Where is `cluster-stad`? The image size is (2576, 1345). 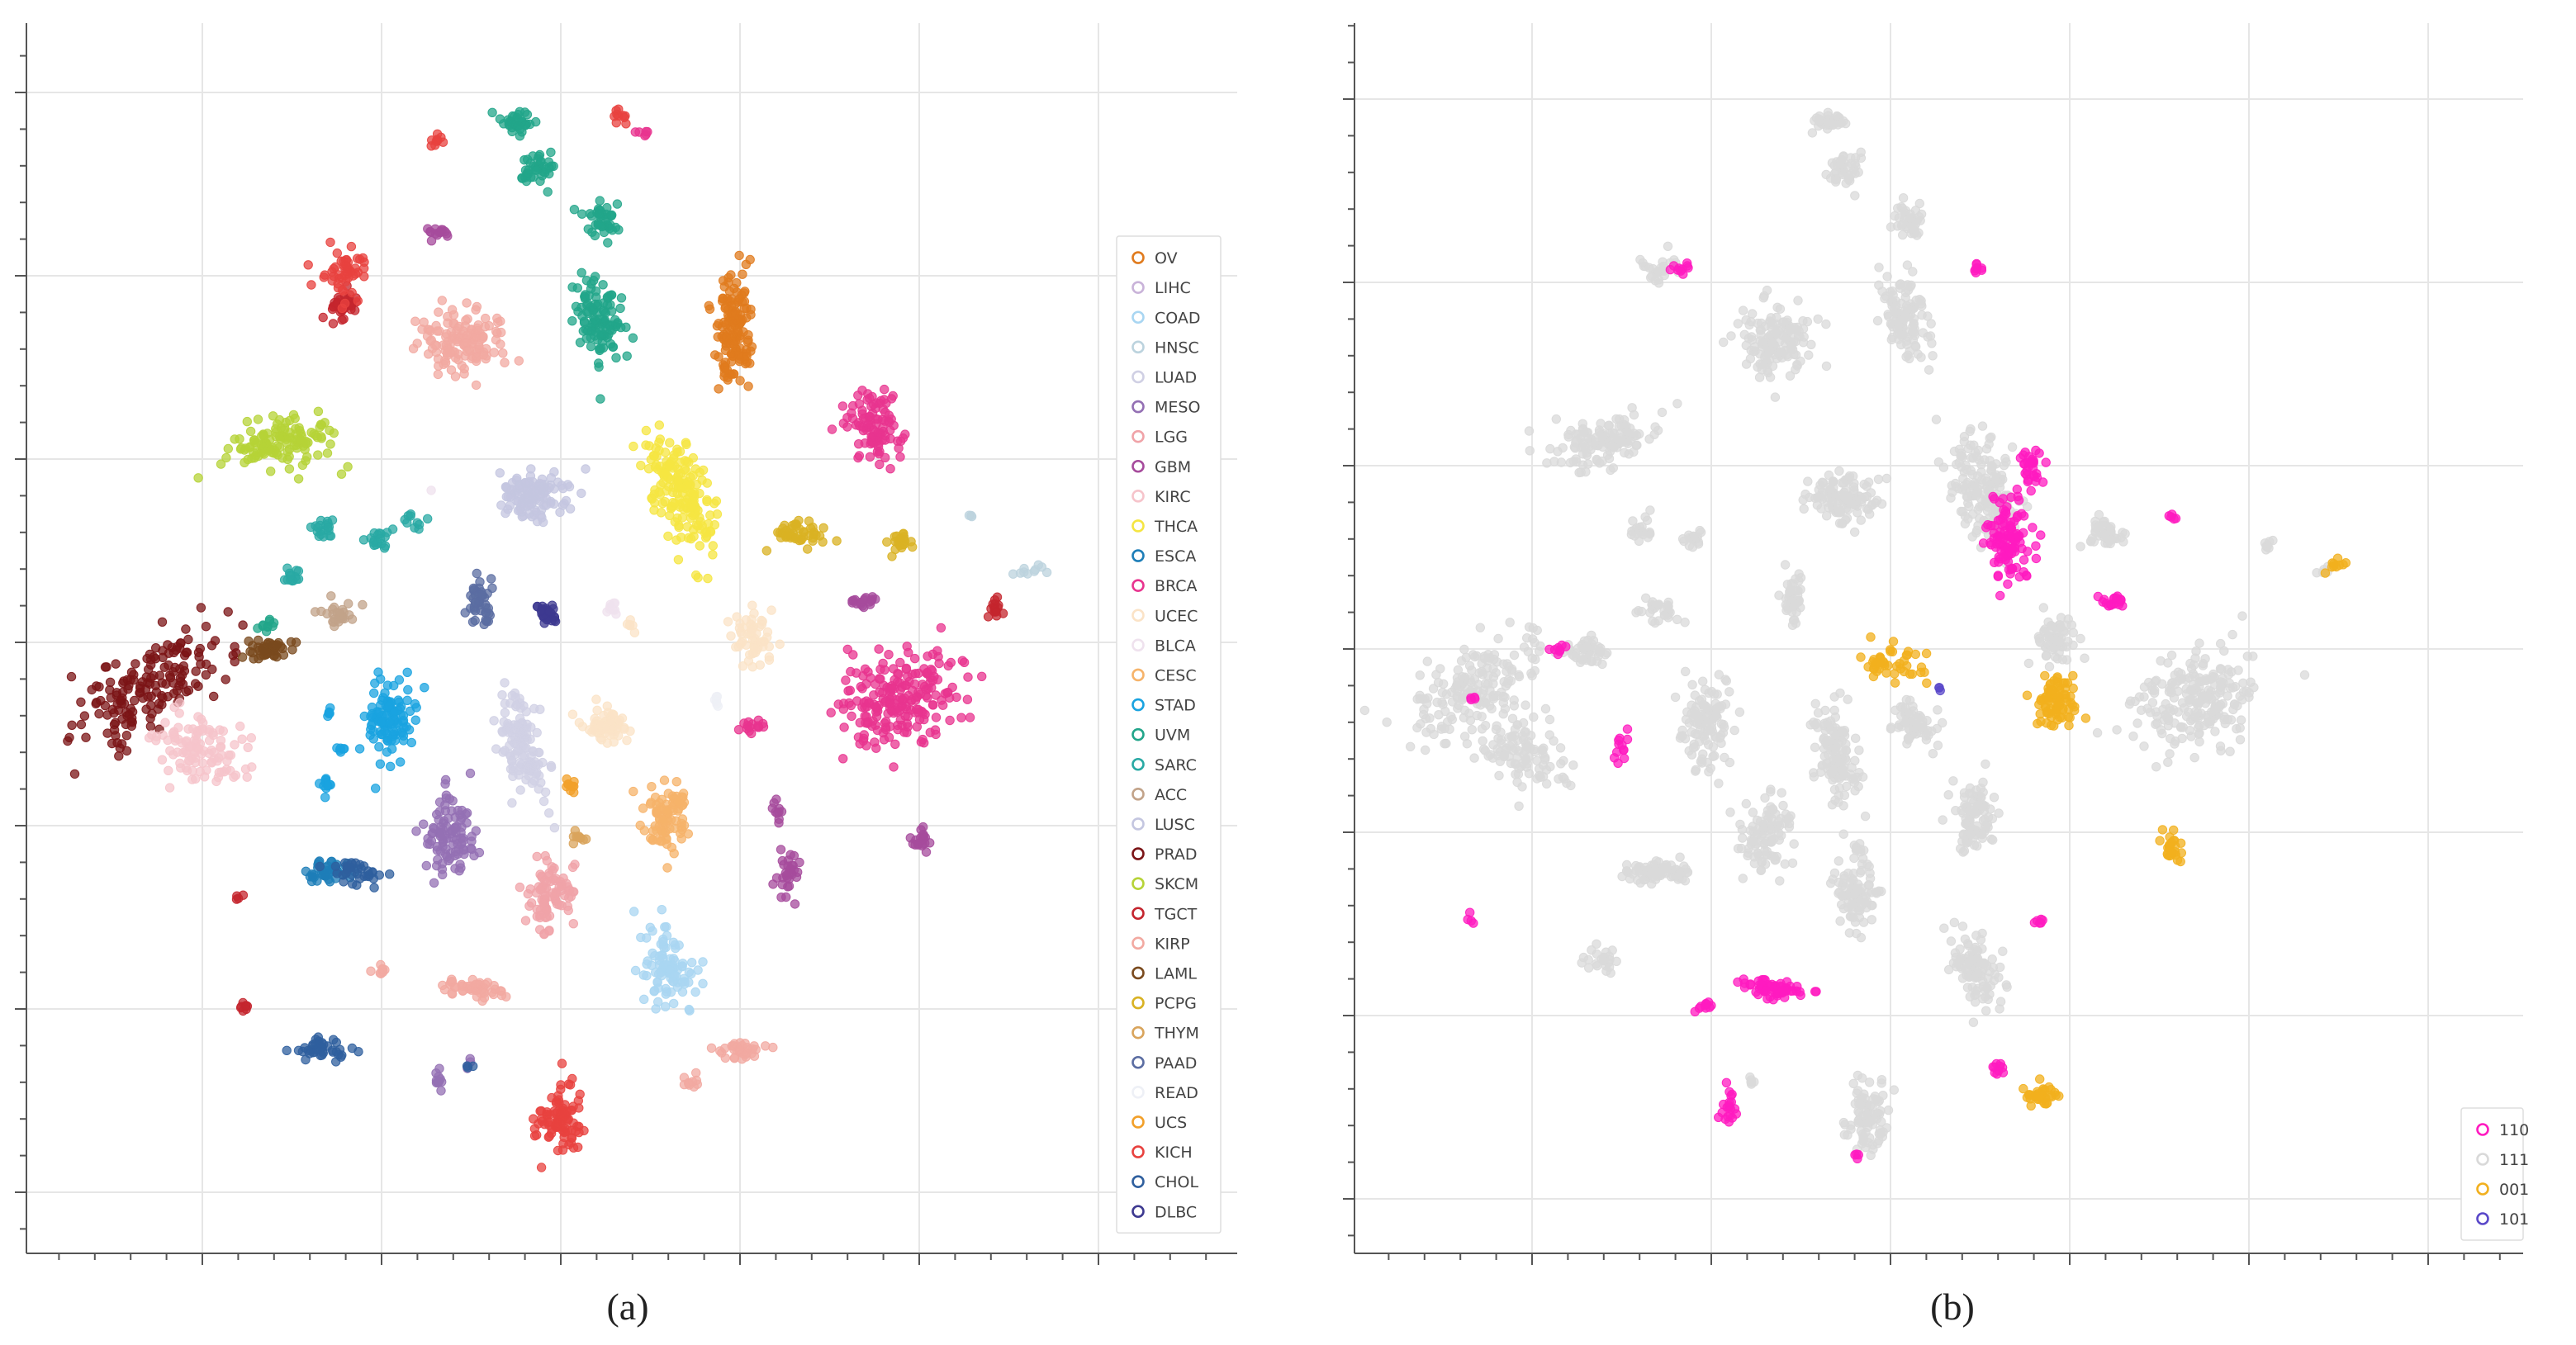 cluster-stad is located at coordinates (329, 712).